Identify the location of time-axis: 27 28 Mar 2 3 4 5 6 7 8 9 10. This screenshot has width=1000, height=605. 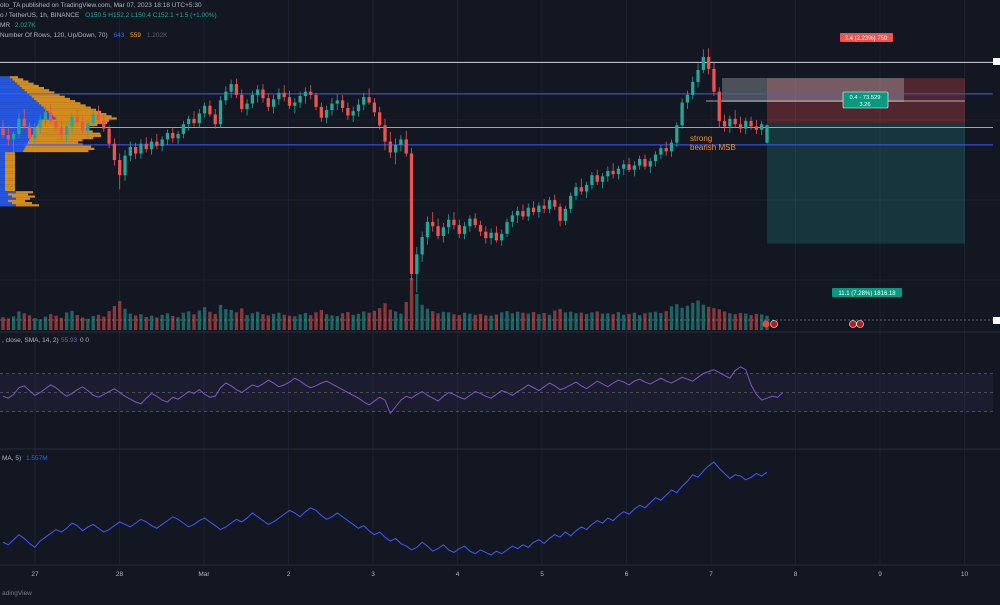
(499, 574).